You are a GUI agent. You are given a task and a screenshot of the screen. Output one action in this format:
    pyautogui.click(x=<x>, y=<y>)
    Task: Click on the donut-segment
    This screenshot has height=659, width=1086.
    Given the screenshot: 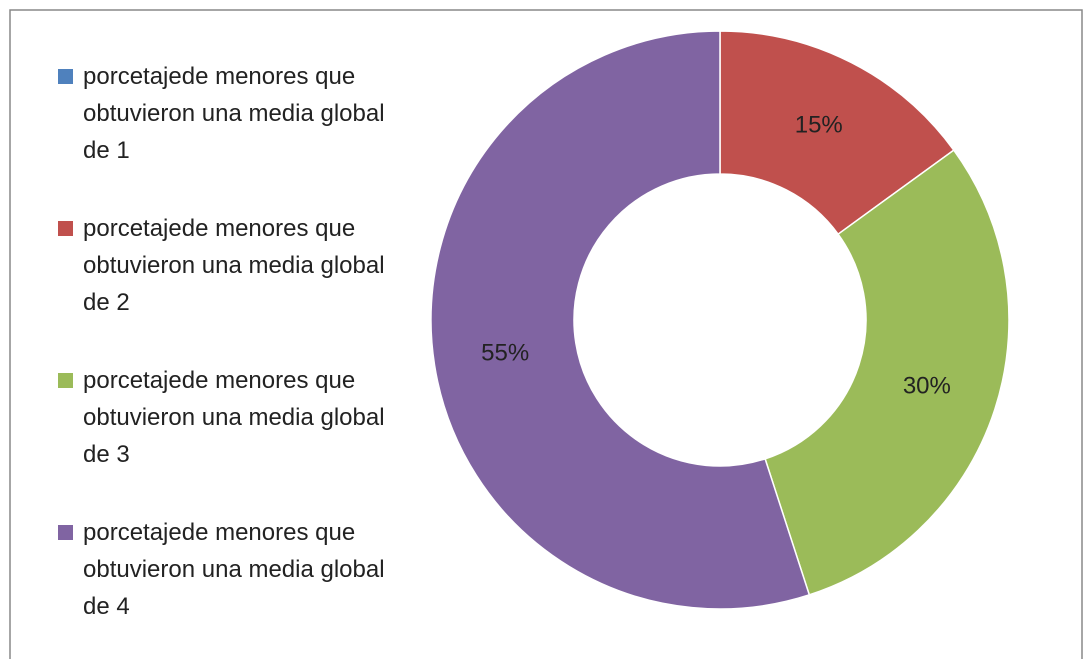 What is the action you would take?
    pyautogui.click(x=837, y=133)
    